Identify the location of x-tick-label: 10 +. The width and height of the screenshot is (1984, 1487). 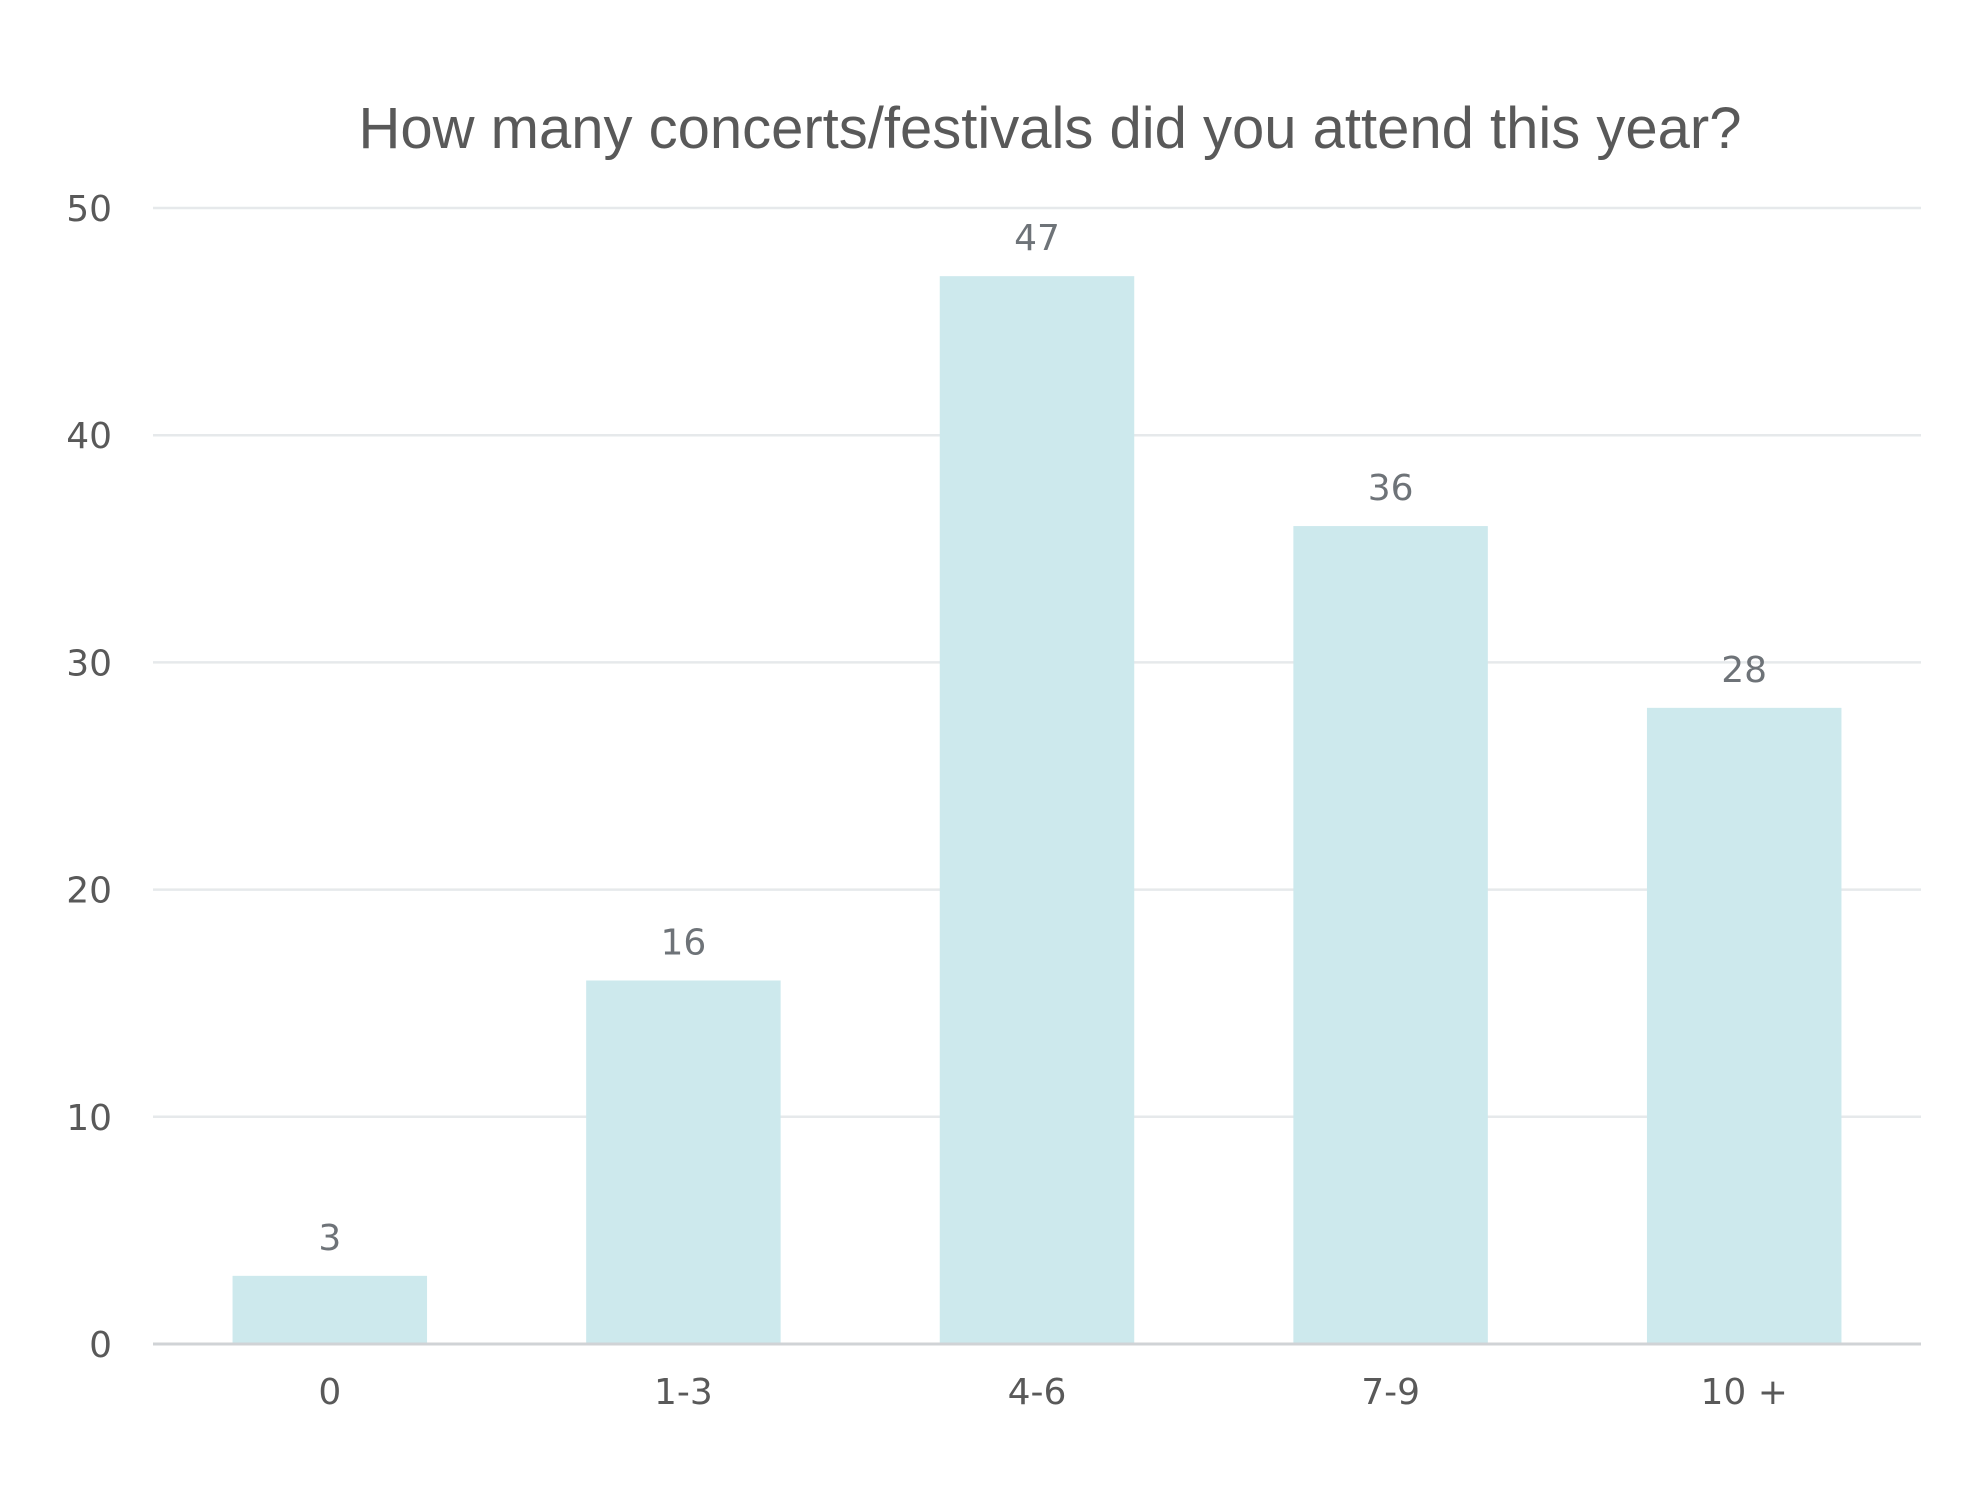
(1743, 1392).